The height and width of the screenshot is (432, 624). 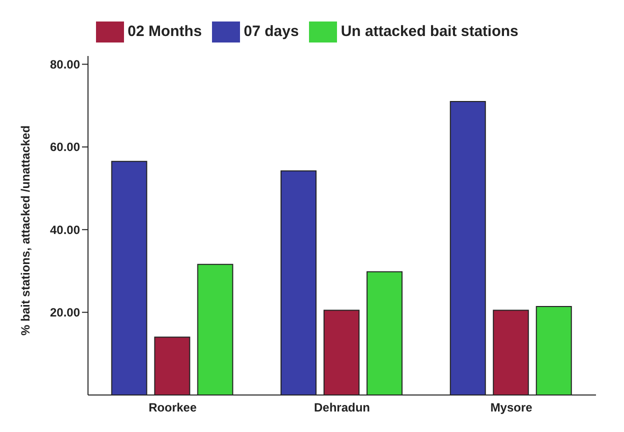 What do you see at coordinates (65, 65) in the screenshot?
I see `y-tick-label: 80.00` at bounding box center [65, 65].